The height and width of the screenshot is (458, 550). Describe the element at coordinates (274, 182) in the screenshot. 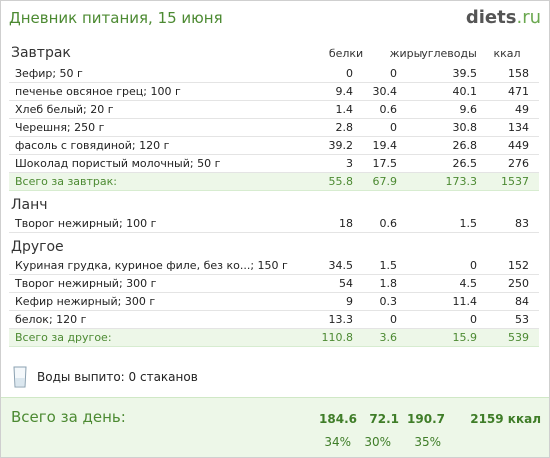

I see `breakfast-total-row: Всего за завтрак: 55.8 67.9 173.3 1537` at that location.